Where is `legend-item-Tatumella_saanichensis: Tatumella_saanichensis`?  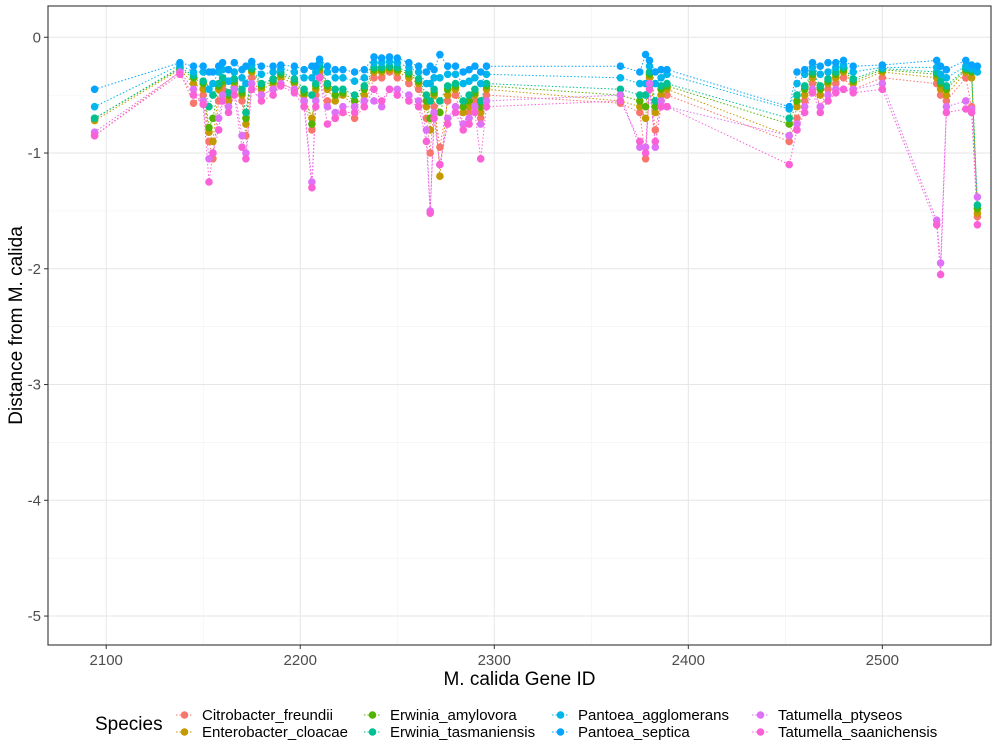
legend-item-Tatumella_saanichensis: Tatumella_saanichensis is located at coordinates (844, 732).